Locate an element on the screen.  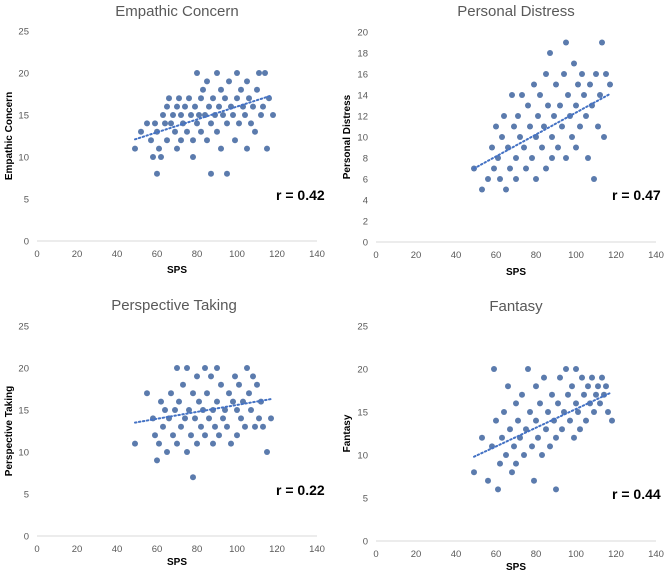
y-tick-label: 4 is located at coordinates (365, 201).